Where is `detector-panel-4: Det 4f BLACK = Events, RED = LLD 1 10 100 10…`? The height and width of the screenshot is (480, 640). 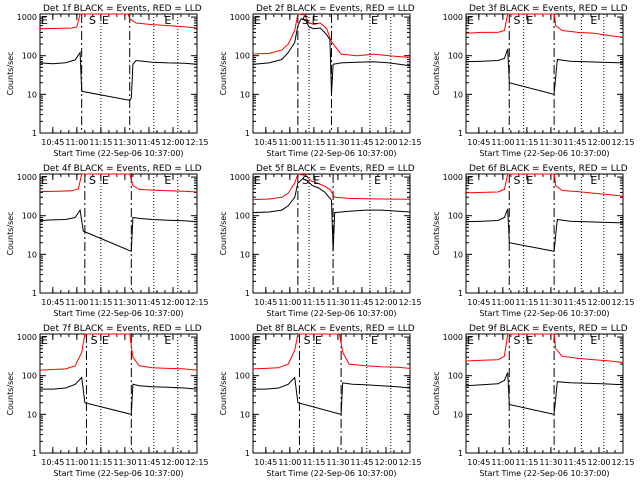 detector-panel-4: Det 4f BLACK = Events, RED = LLD 1 10 100 10… is located at coordinates (107, 241).